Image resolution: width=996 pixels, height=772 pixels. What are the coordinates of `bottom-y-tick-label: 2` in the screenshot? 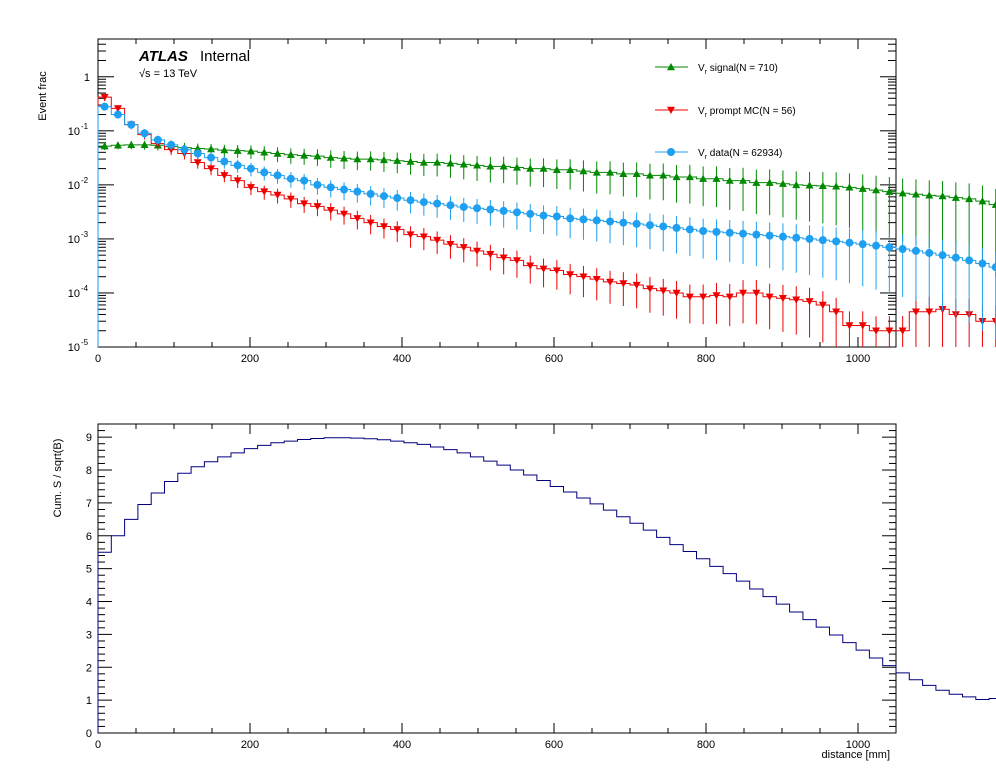 It's located at (89, 668).